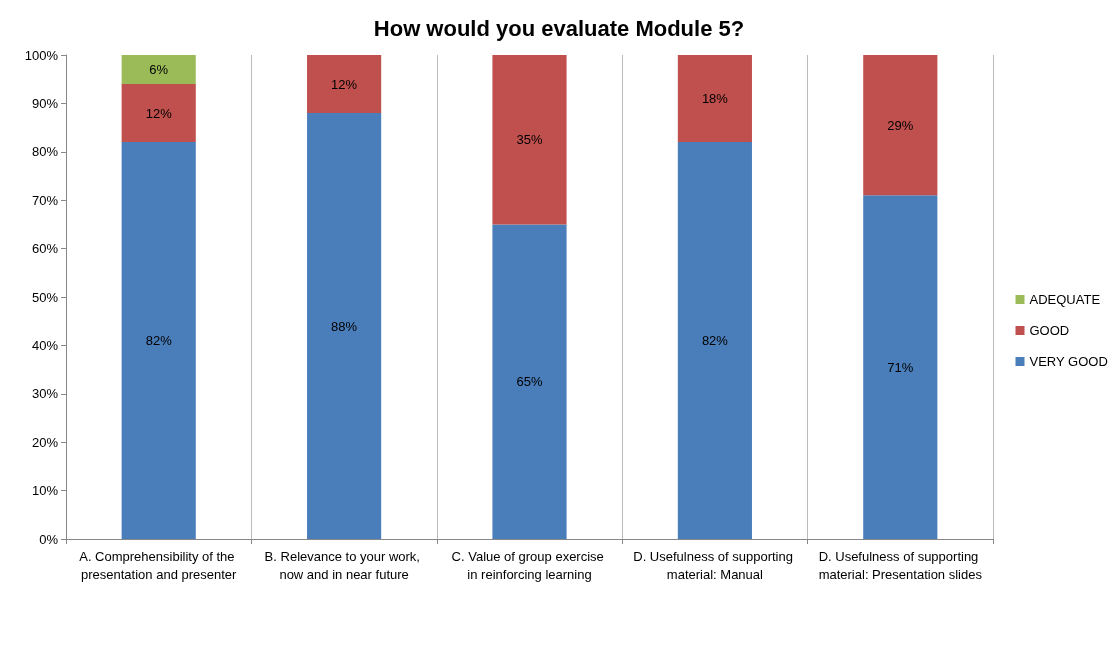  Describe the element at coordinates (715, 565) in the screenshot. I see `x-tick-label: D. Usefulness of supporting material: Manual` at that location.